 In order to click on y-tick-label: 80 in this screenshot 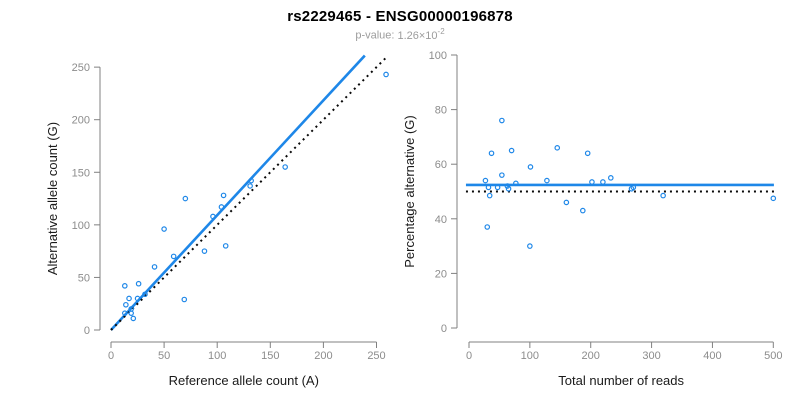, I will do `click(441, 111)`.